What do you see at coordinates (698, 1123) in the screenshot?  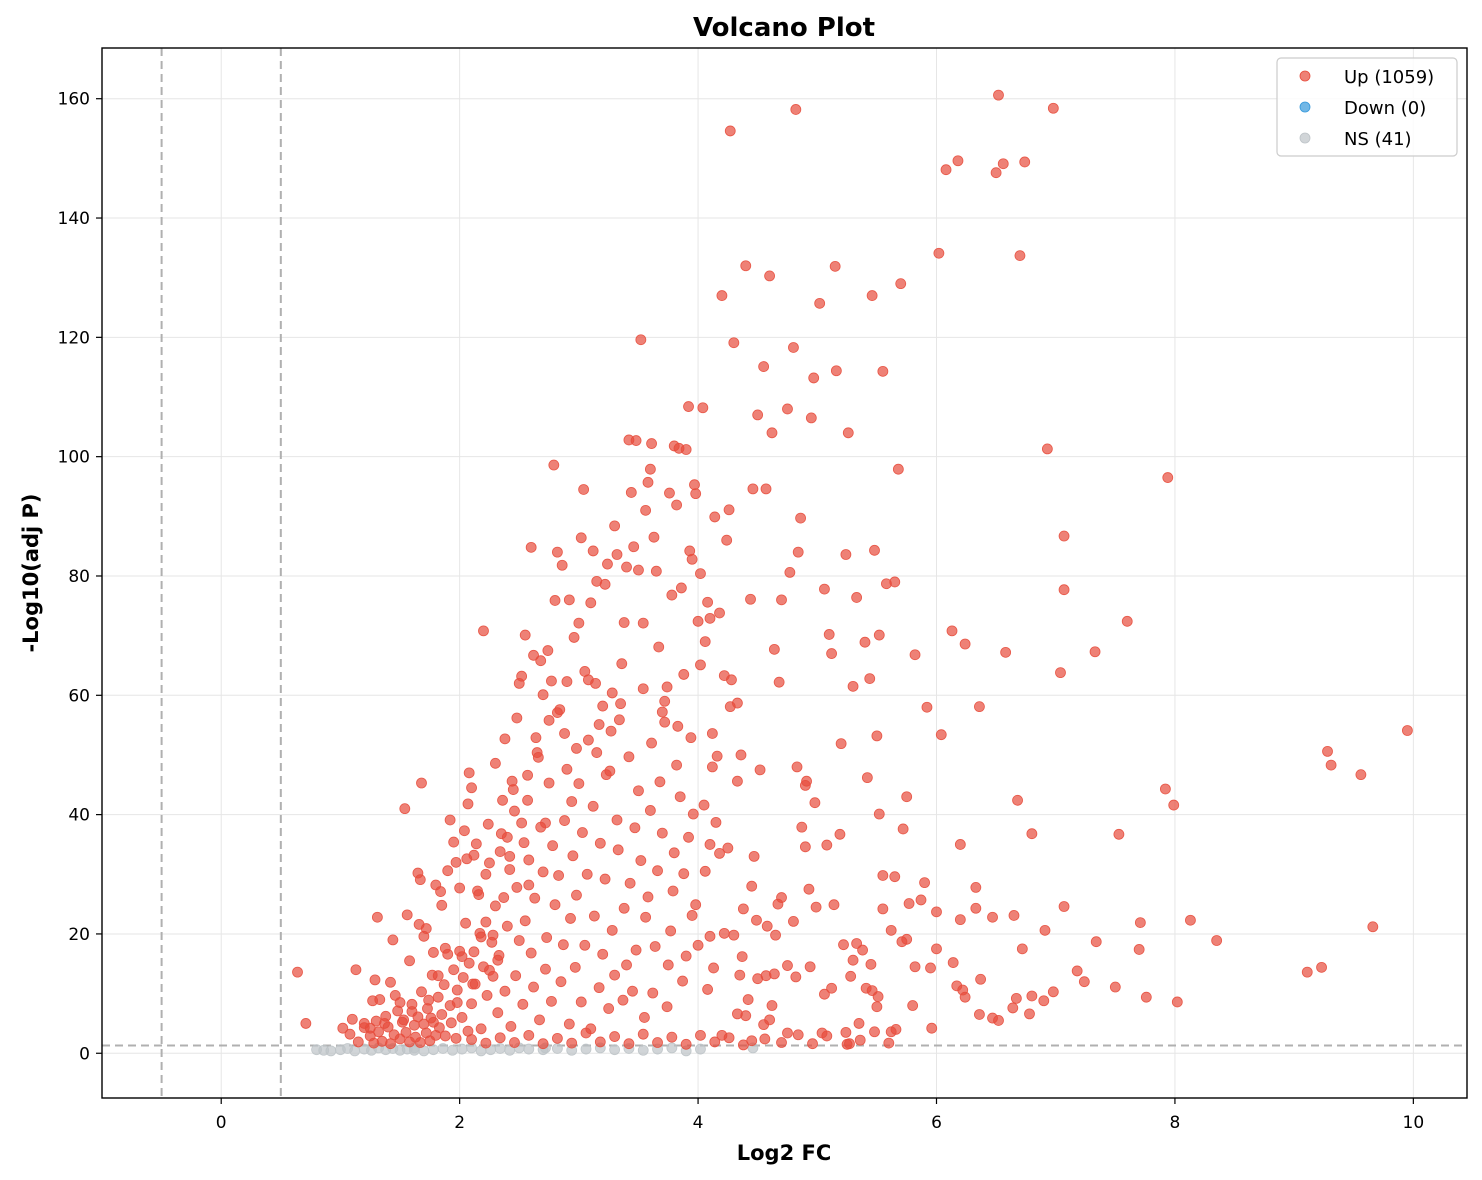 I see `x-tick-label: 4` at bounding box center [698, 1123].